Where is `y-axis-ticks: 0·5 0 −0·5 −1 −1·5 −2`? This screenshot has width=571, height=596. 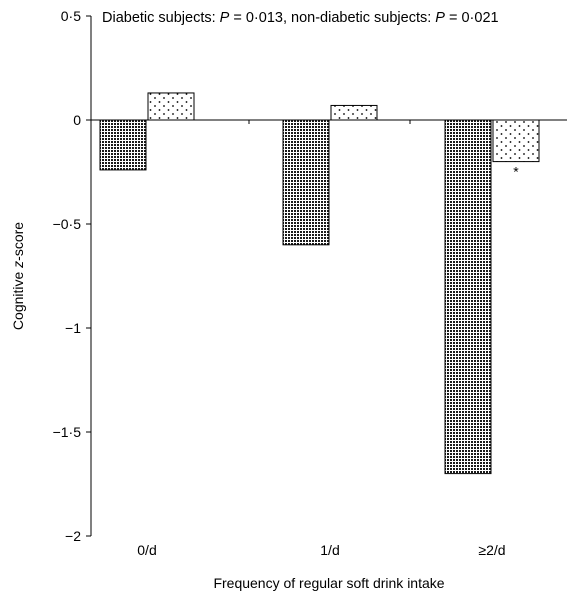
y-axis-ticks: 0·5 0 −0·5 −1 −1·5 −2 is located at coordinates (72, 276).